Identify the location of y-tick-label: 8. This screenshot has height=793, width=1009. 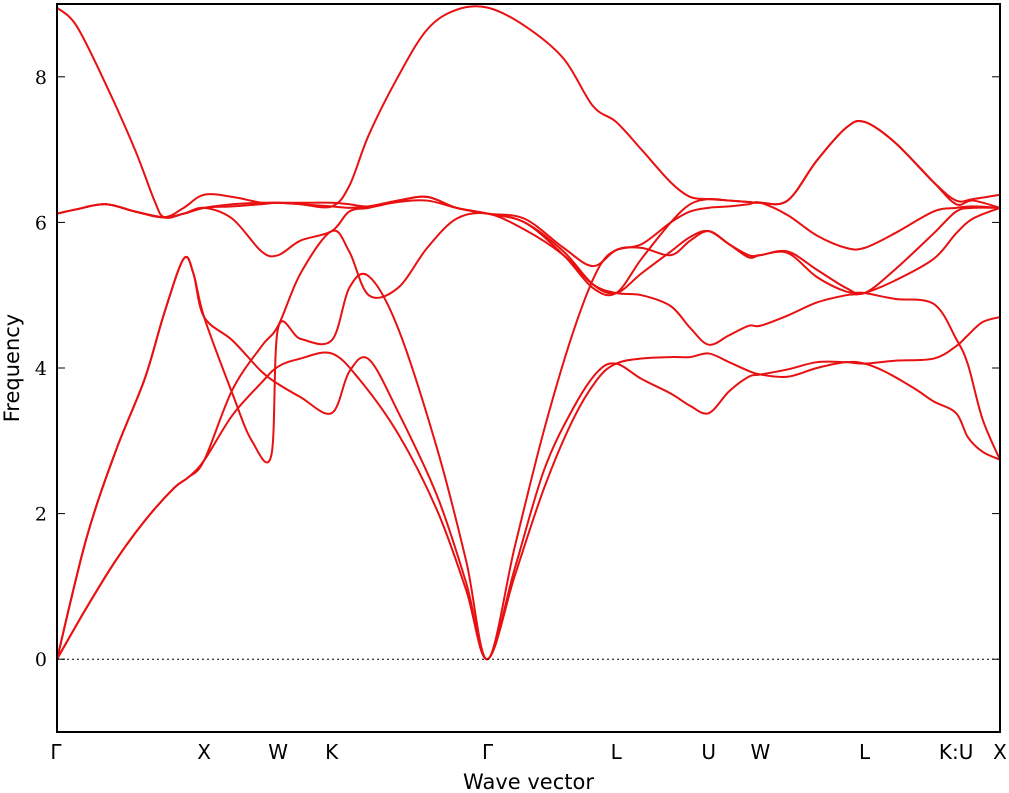
(41, 78).